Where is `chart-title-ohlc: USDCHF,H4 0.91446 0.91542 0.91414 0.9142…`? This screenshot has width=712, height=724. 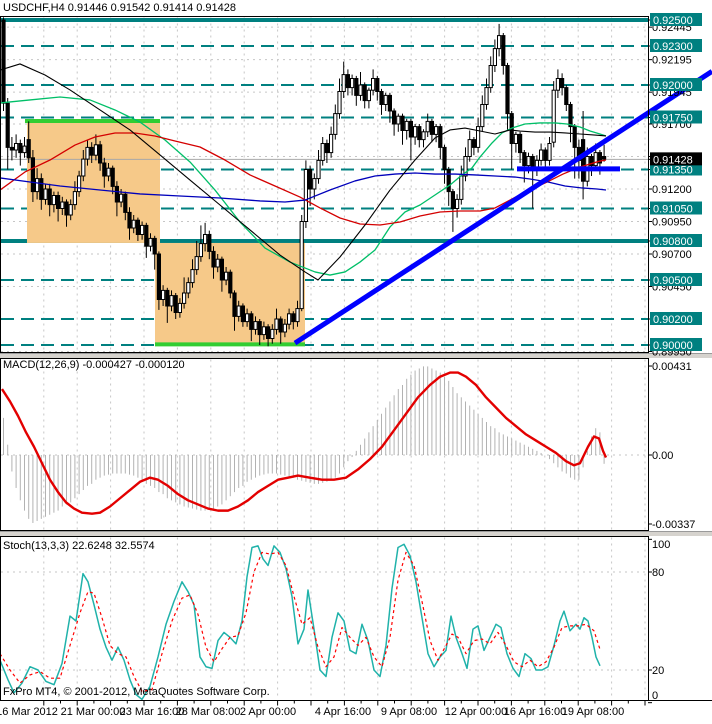
chart-title-ohlc: USDCHF,H4 0.91446 0.91542 0.91414 0.9142… is located at coordinates (120, 8).